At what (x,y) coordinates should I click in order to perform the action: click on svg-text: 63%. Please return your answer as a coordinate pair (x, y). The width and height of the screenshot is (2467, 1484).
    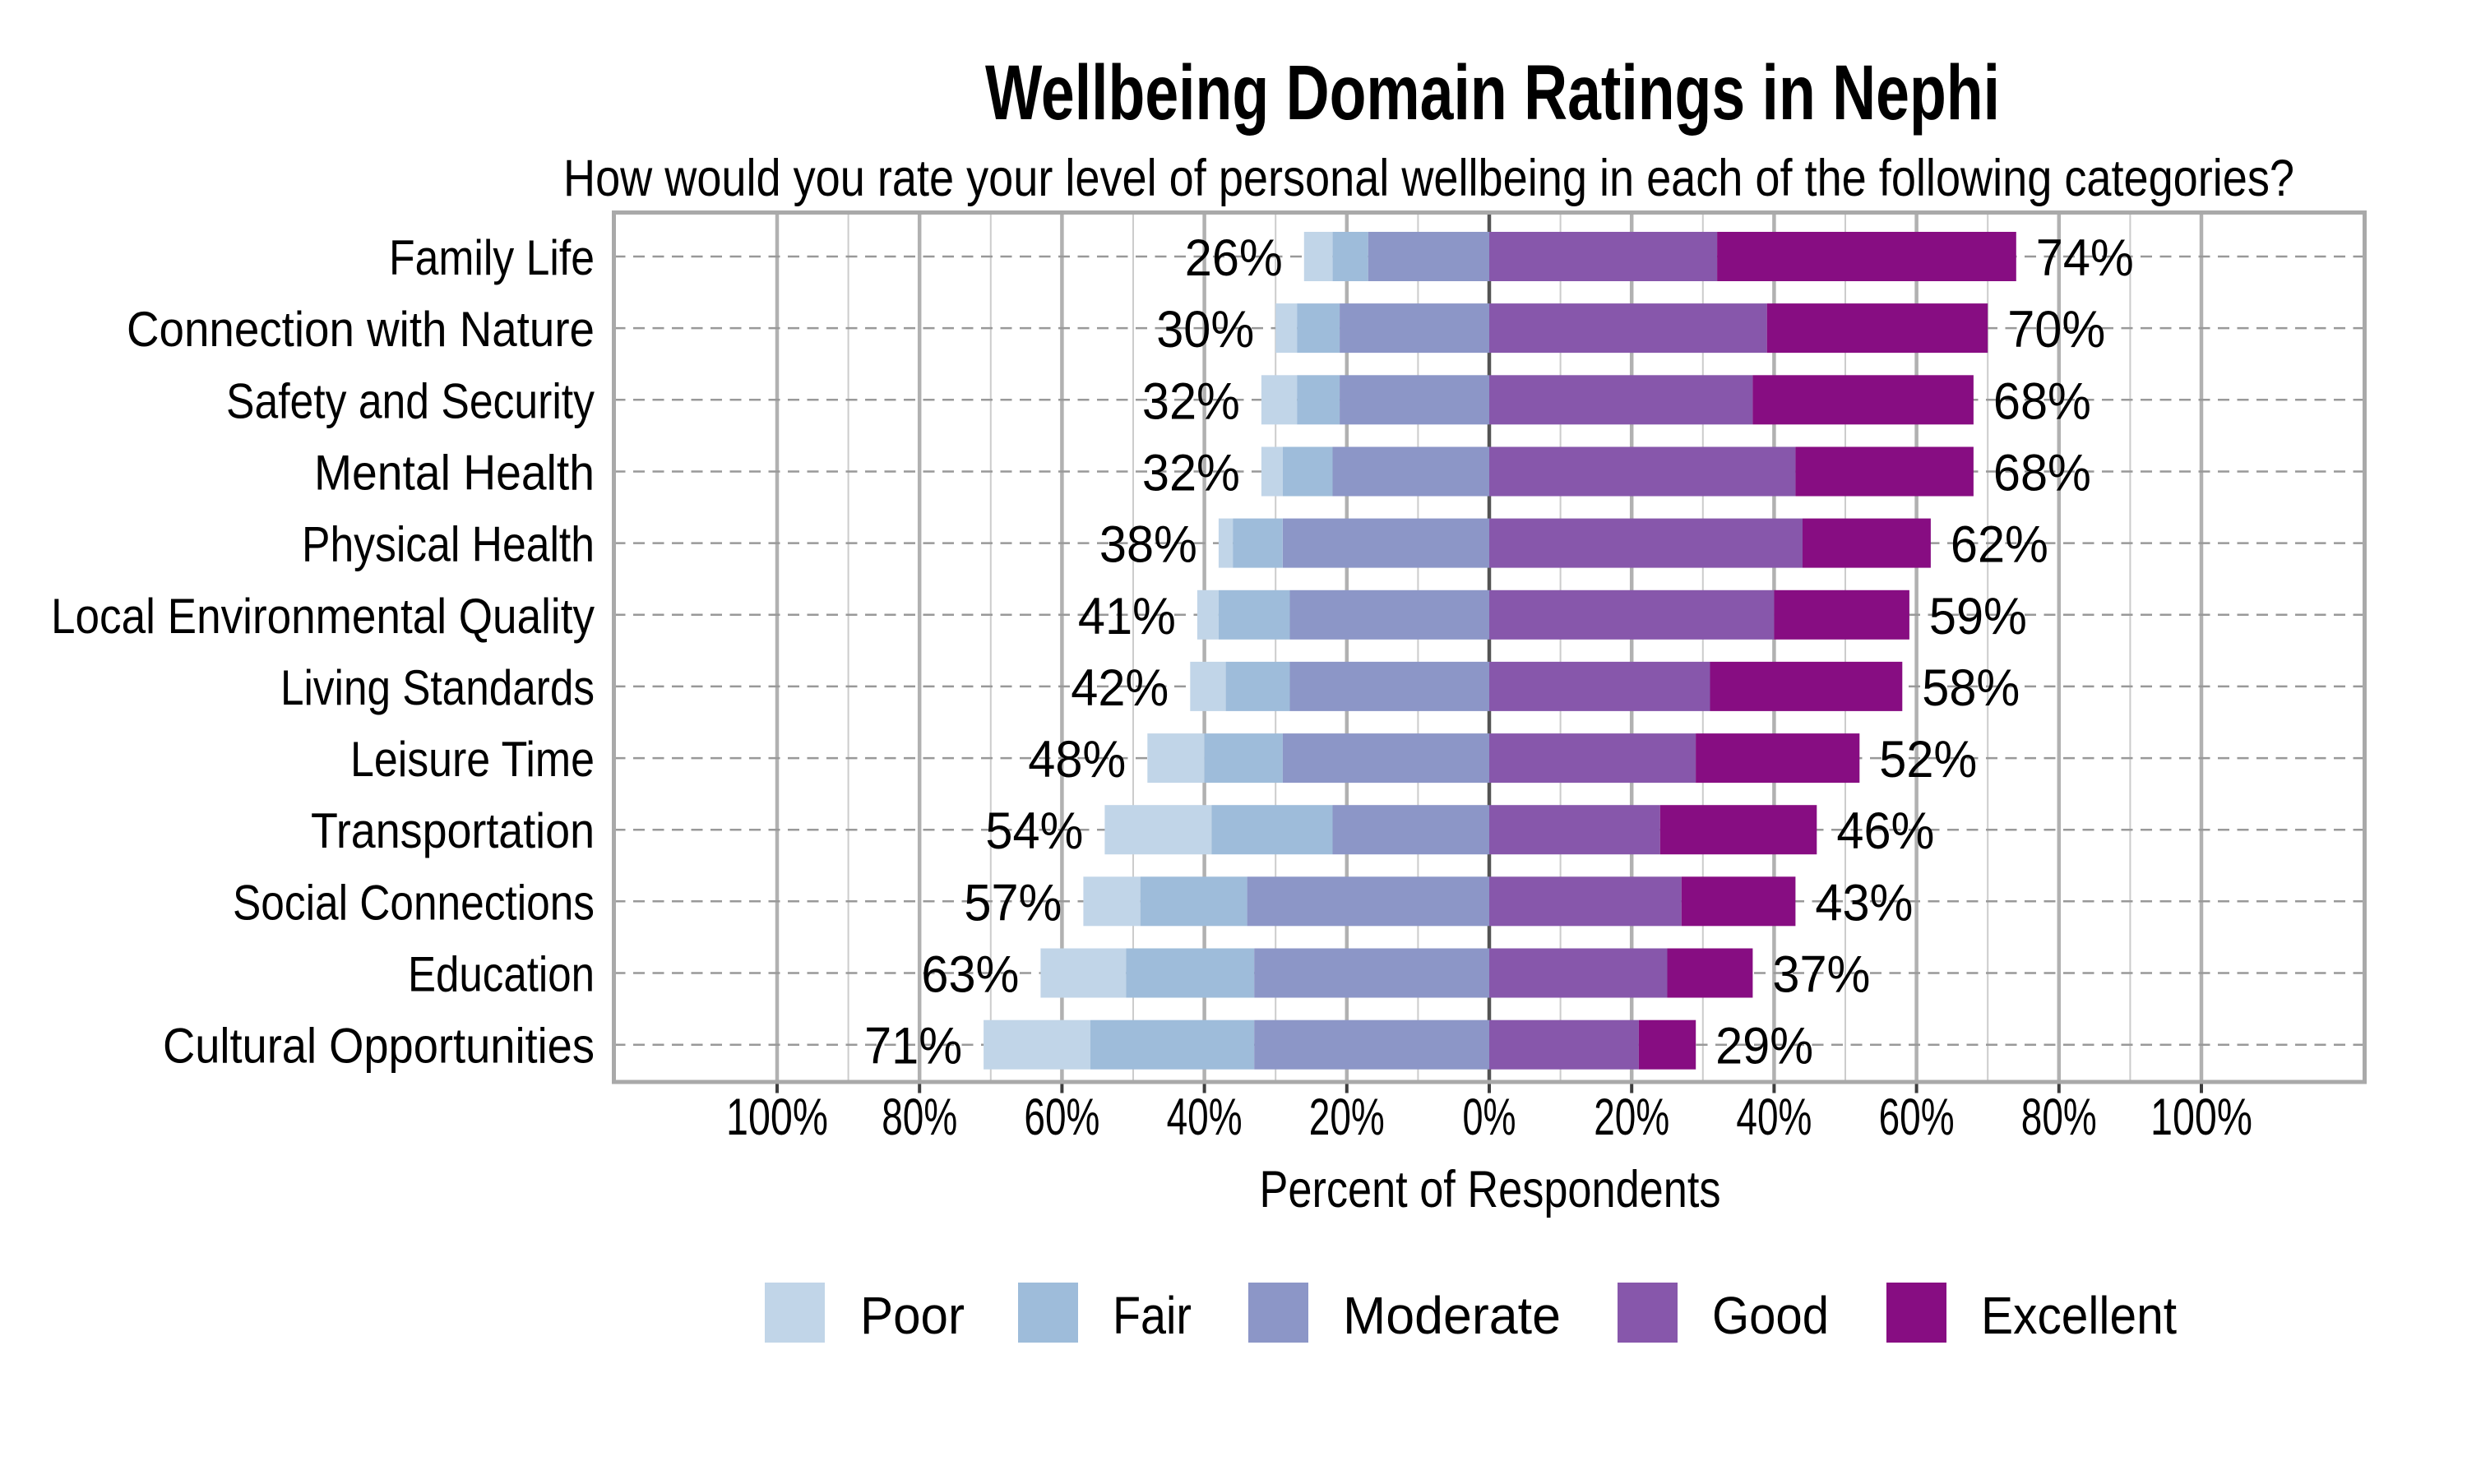
    Looking at the image, I should click on (970, 975).